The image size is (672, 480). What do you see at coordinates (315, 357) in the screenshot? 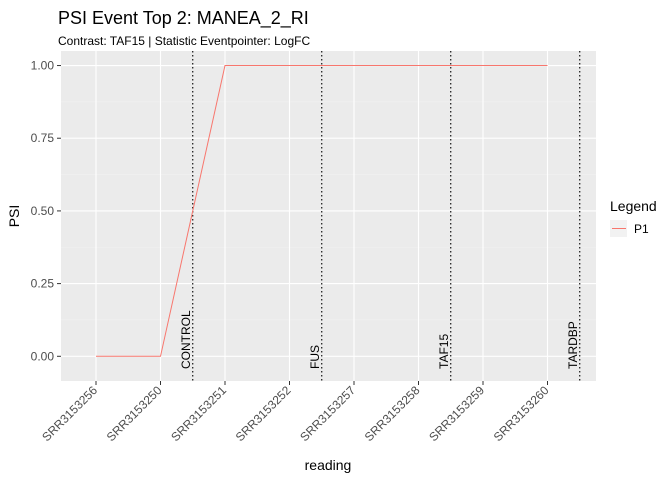
I see `divider-label: FUS` at bounding box center [315, 357].